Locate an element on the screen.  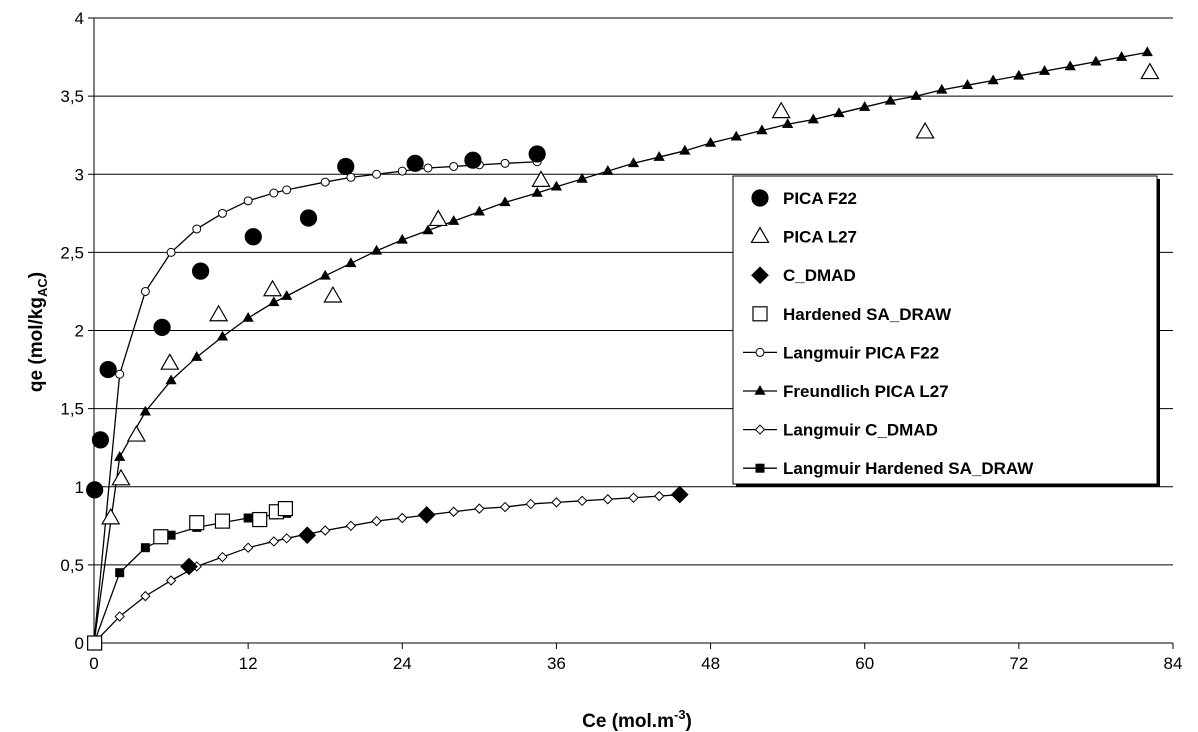
y-tick-label: 2,5 is located at coordinates (72, 252).